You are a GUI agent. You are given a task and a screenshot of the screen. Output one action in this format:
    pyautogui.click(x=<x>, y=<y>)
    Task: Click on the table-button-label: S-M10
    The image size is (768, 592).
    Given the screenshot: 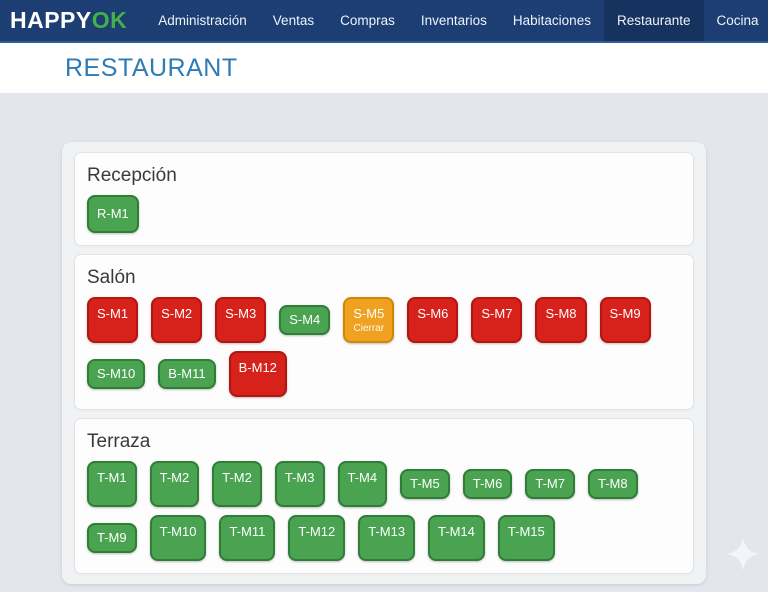 What is the action you would take?
    pyautogui.click(x=116, y=373)
    